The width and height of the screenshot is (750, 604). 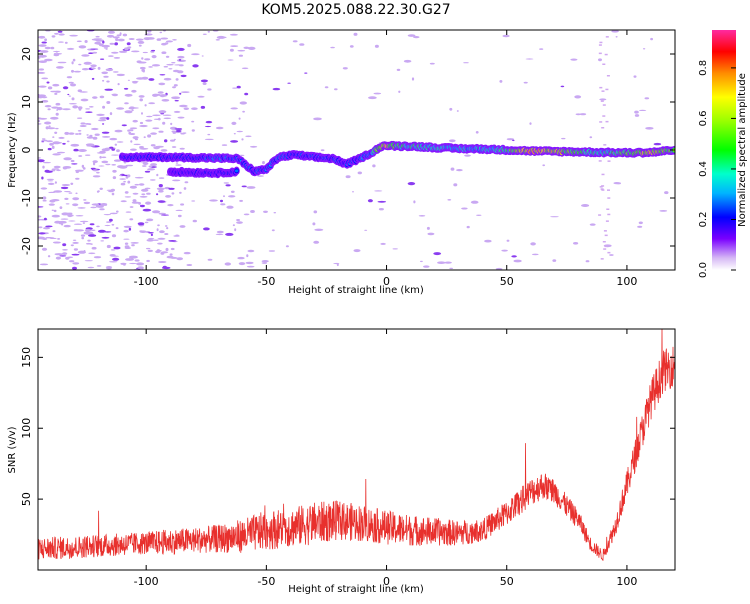 I want to click on x-tick-label: -100, so click(x=146, y=281).